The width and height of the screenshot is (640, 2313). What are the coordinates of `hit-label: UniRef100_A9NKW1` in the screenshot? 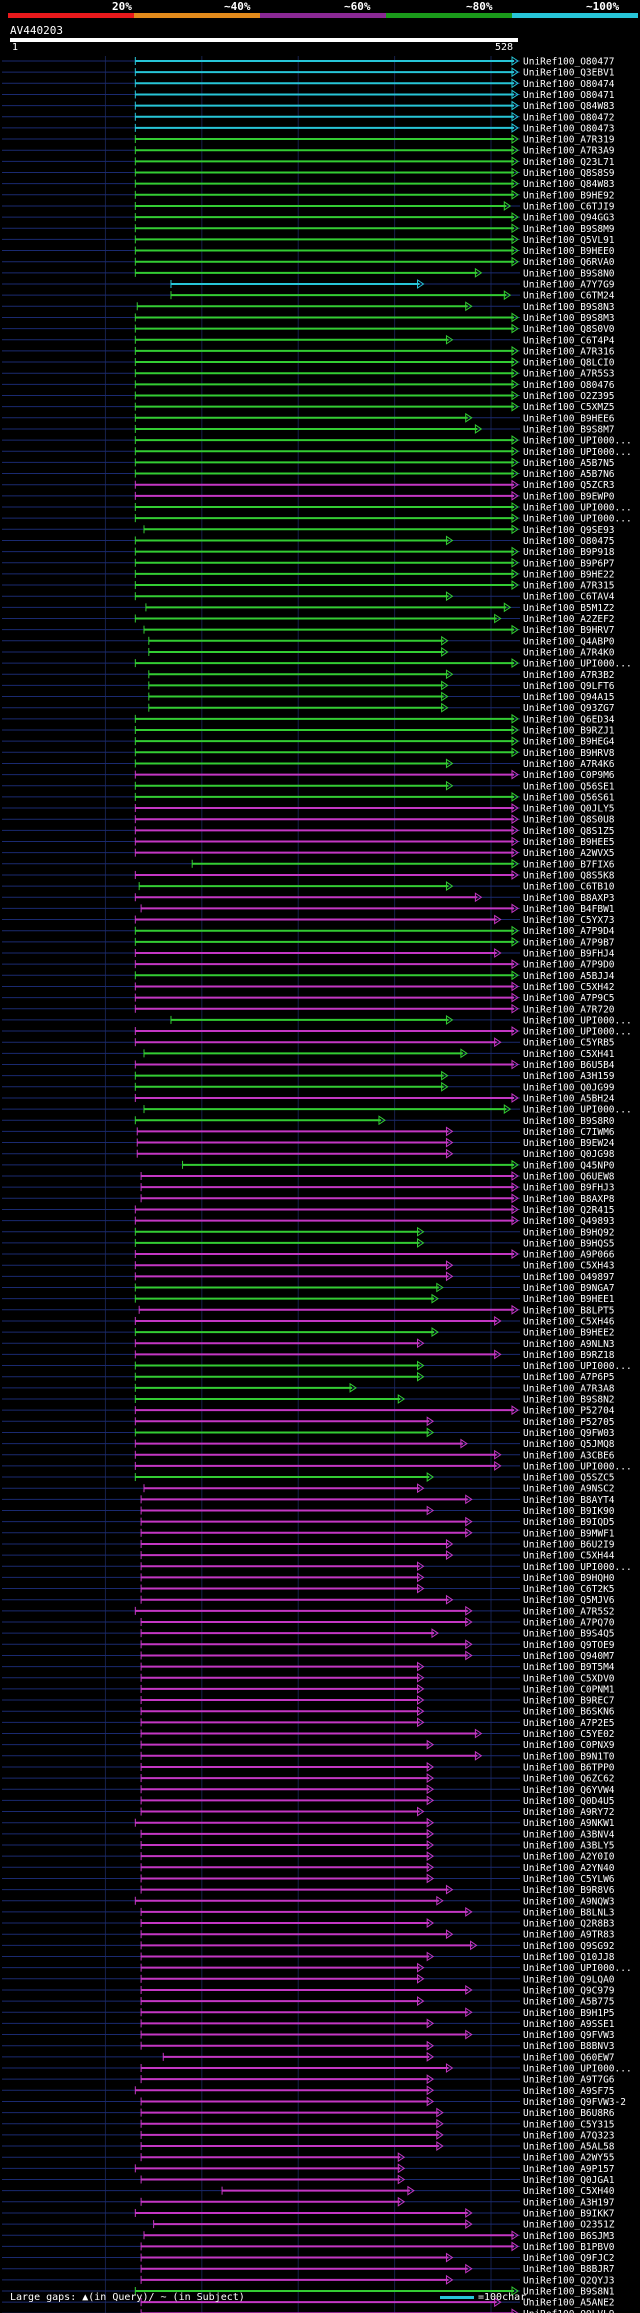 It's located at (569, 1823).